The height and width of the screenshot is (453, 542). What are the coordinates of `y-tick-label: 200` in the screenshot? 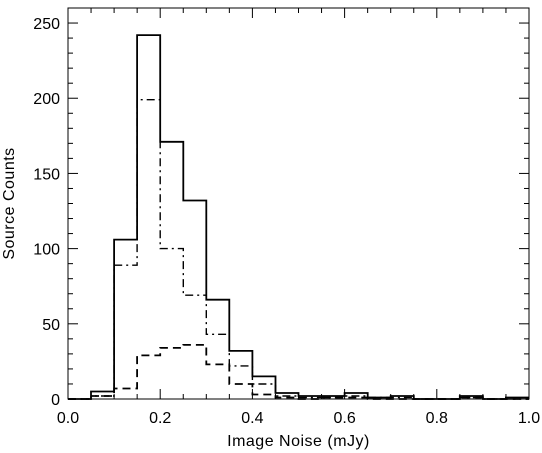 It's located at (46, 99).